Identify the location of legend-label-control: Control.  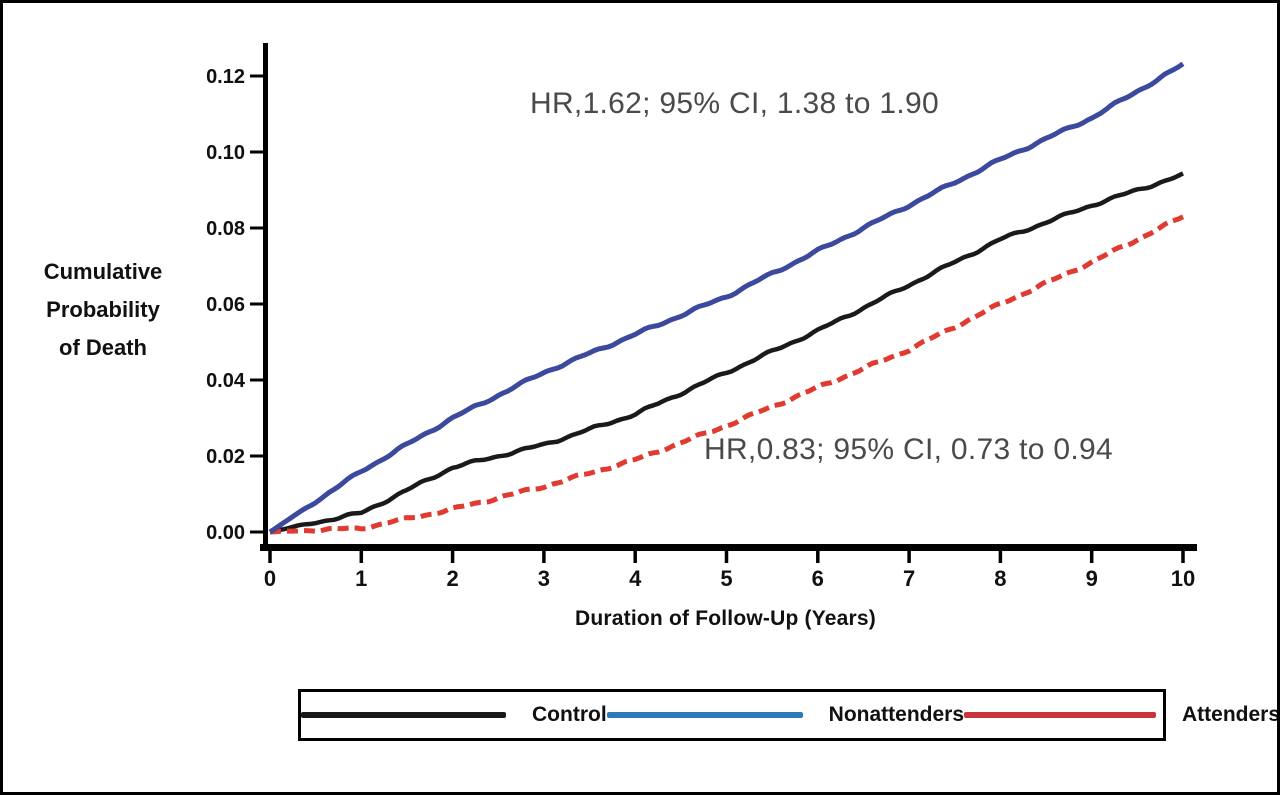
(569, 714).